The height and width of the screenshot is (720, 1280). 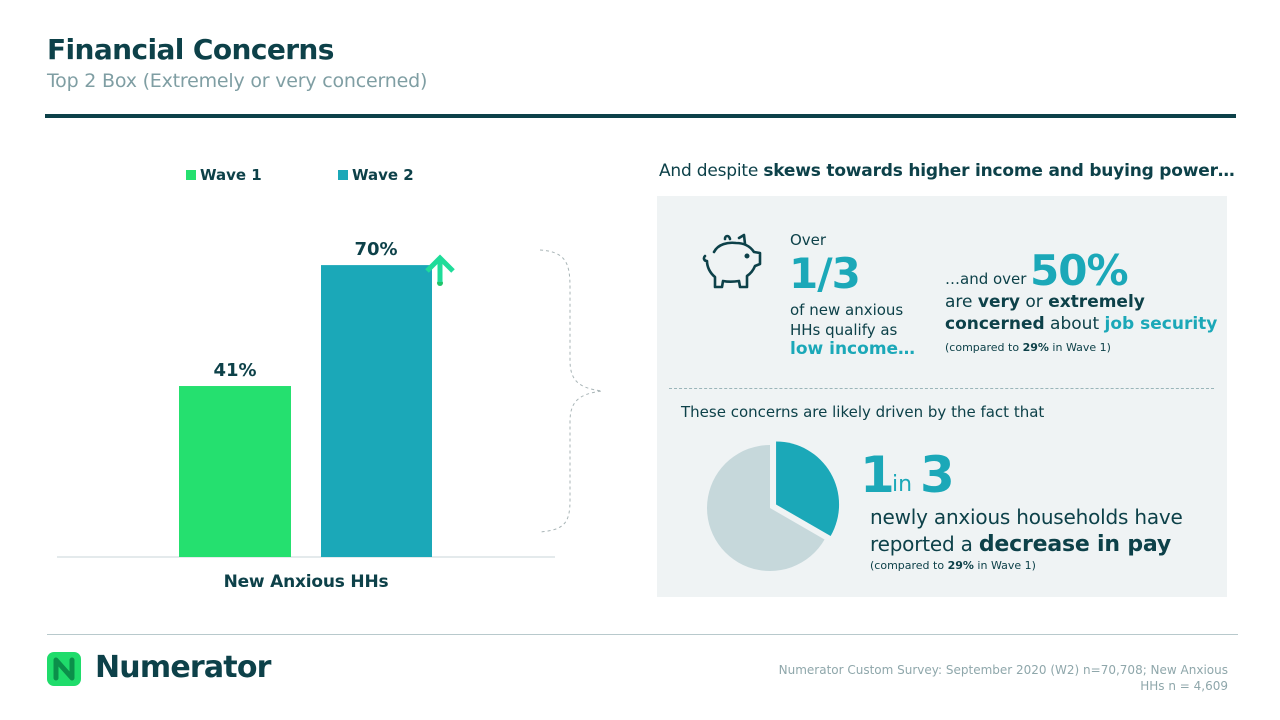 What do you see at coordinates (640, 116) in the screenshot?
I see `header-divider` at bounding box center [640, 116].